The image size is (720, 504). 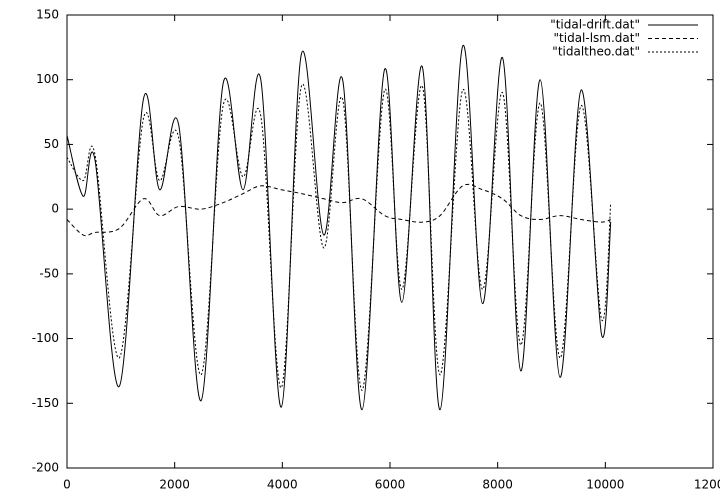 What do you see at coordinates (282, 485) in the screenshot?
I see `x-tick-label: 4000` at bounding box center [282, 485].